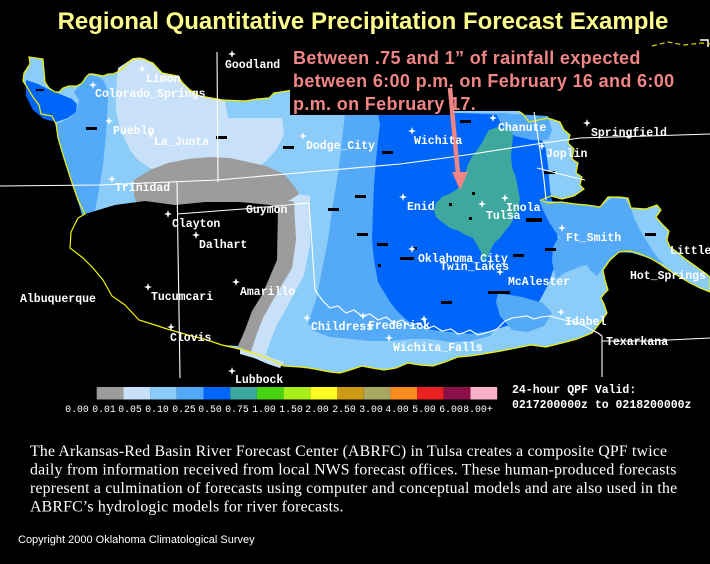 The image size is (710, 564). Describe the element at coordinates (467, 58) in the screenshot. I see `svg-text:Between .75 and 1” of rainfall: Between .75 and 1” of rainfall expected` at that location.